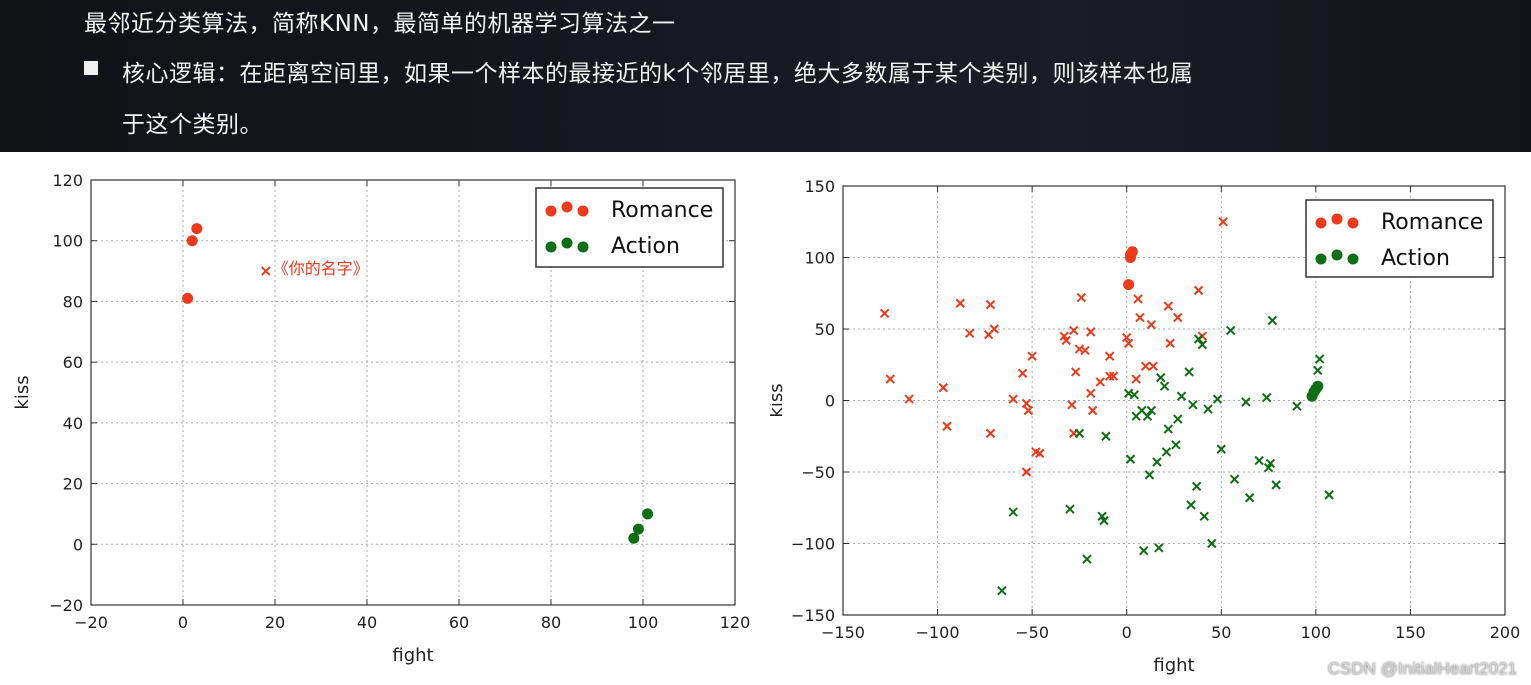 The image size is (1531, 685). What do you see at coordinates (813, 544) in the screenshot?
I see `y-tick-label: −100` at bounding box center [813, 544].